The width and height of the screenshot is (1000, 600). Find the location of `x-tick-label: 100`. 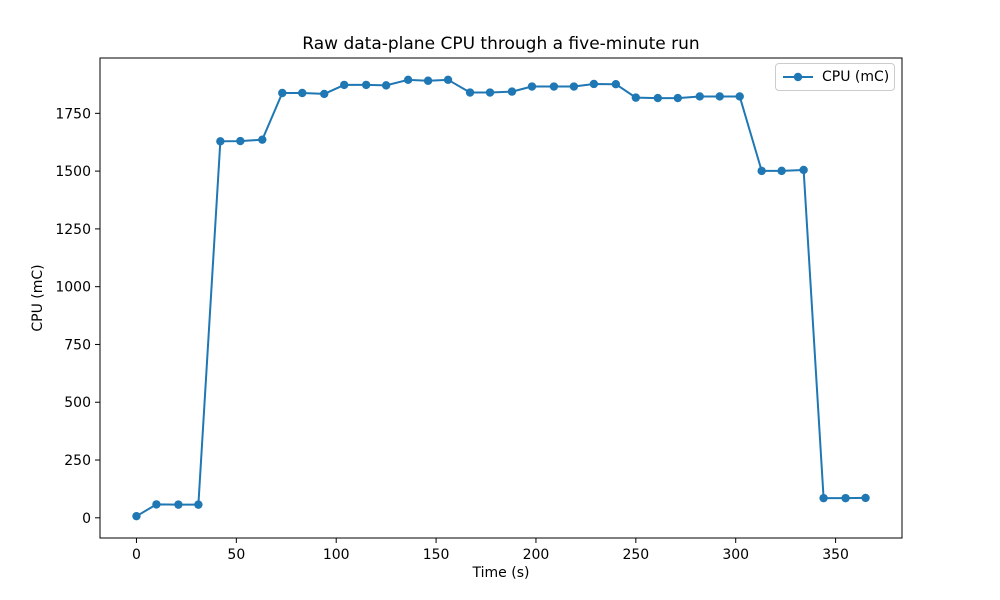

x-tick-label: 100 is located at coordinates (336, 555).